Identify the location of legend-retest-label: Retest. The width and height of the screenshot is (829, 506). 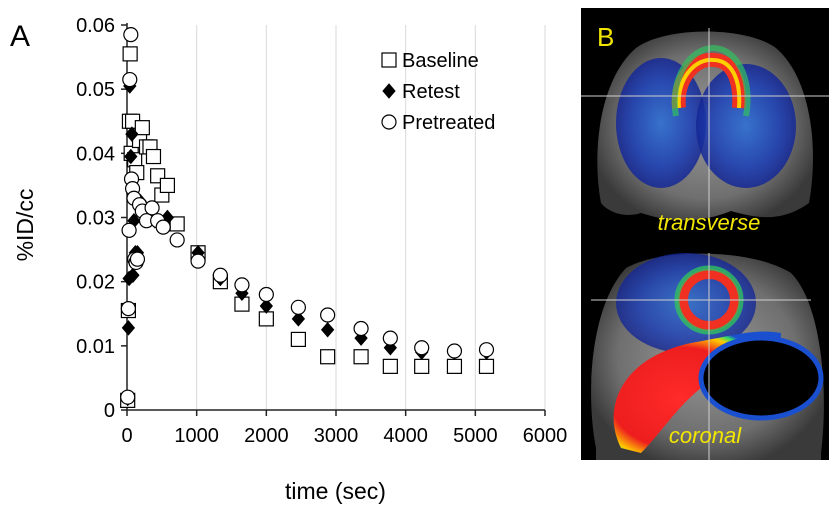
(431, 92).